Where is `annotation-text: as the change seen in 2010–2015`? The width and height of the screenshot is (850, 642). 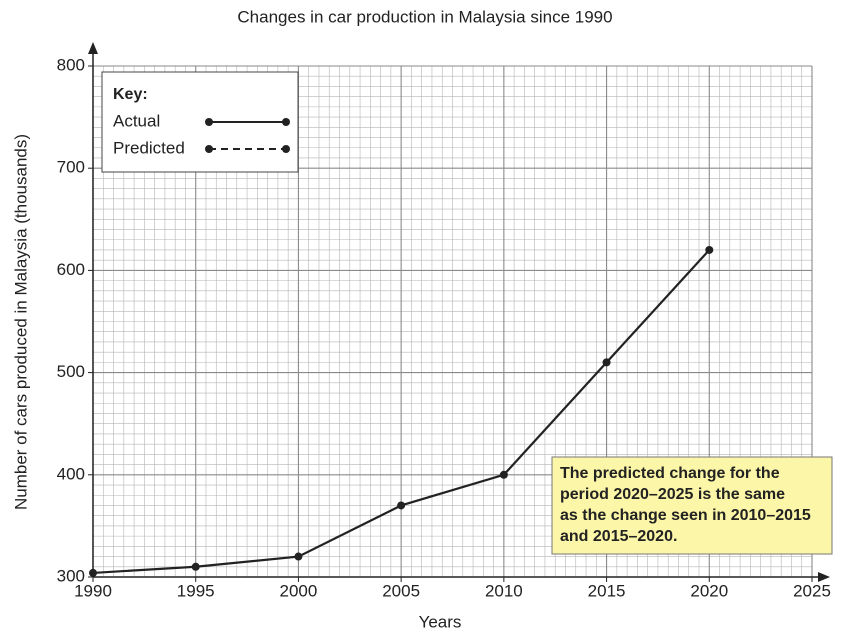
annotation-text: as the change seen in 2010–2015 is located at coordinates (685, 515).